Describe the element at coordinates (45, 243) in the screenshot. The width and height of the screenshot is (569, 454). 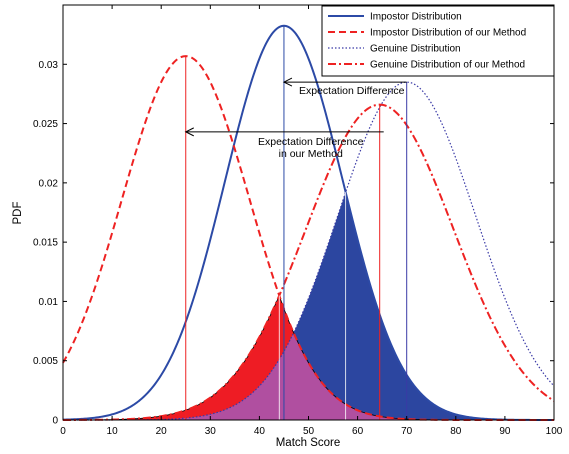
I see `y-tick-label: 0.015` at that location.